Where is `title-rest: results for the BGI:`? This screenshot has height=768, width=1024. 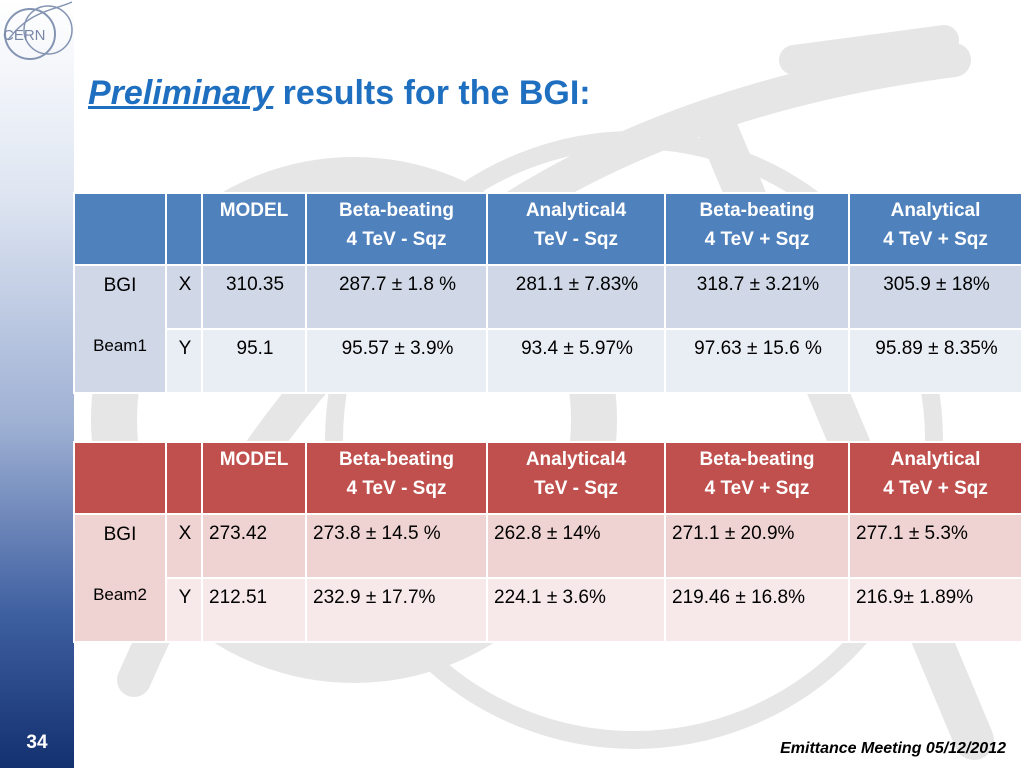
title-rest: results for the BGI: is located at coordinates (432, 93).